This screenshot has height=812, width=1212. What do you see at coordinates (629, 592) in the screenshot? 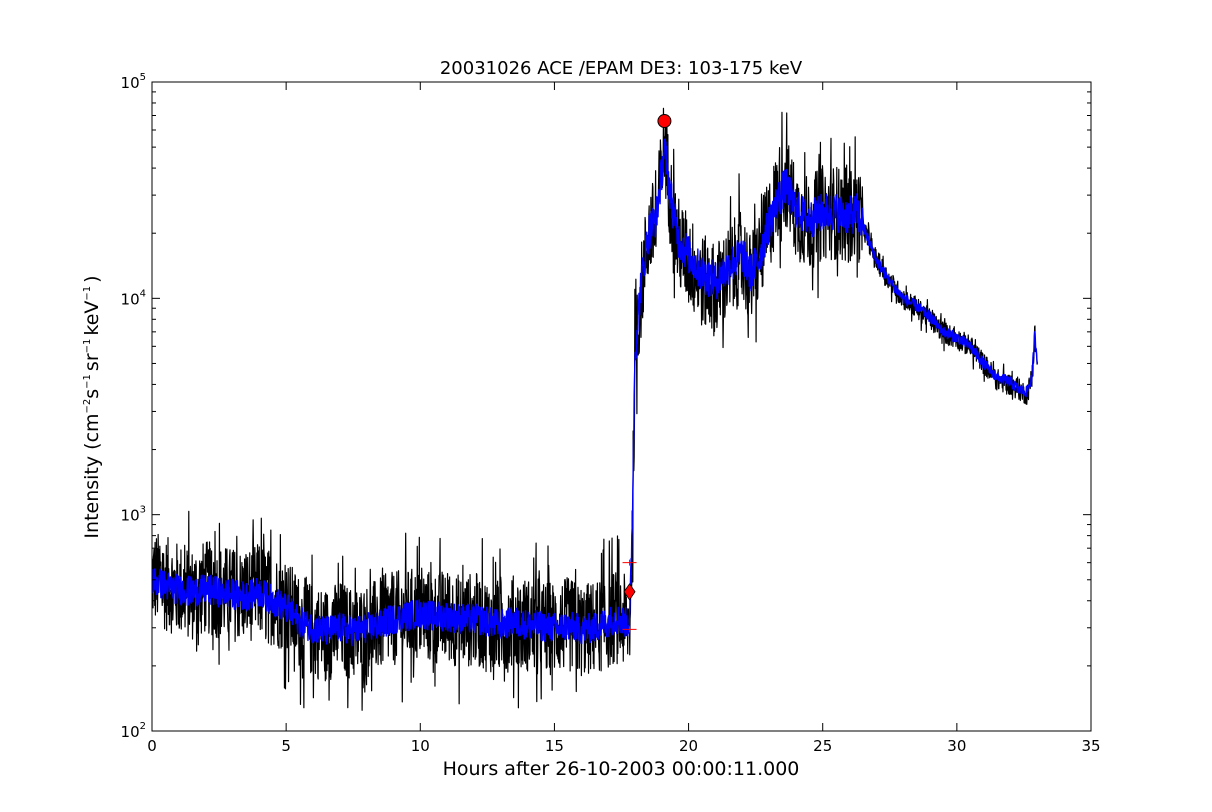
I see `onset-marker-diamond` at bounding box center [629, 592].